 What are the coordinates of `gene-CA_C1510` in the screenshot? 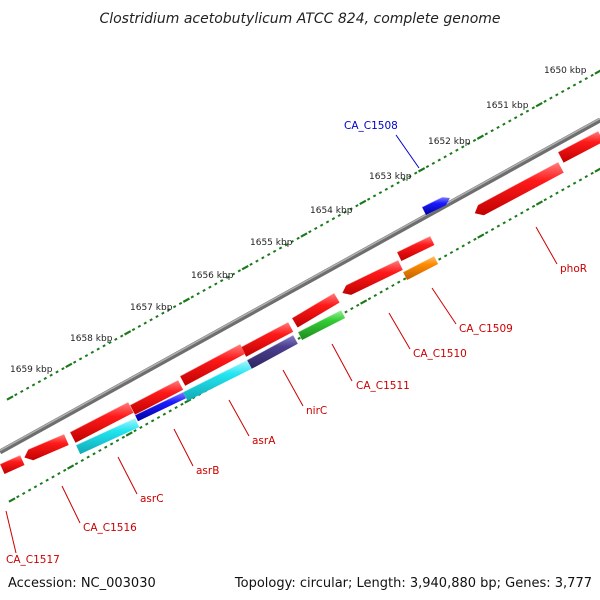 It's located at (372, 277).